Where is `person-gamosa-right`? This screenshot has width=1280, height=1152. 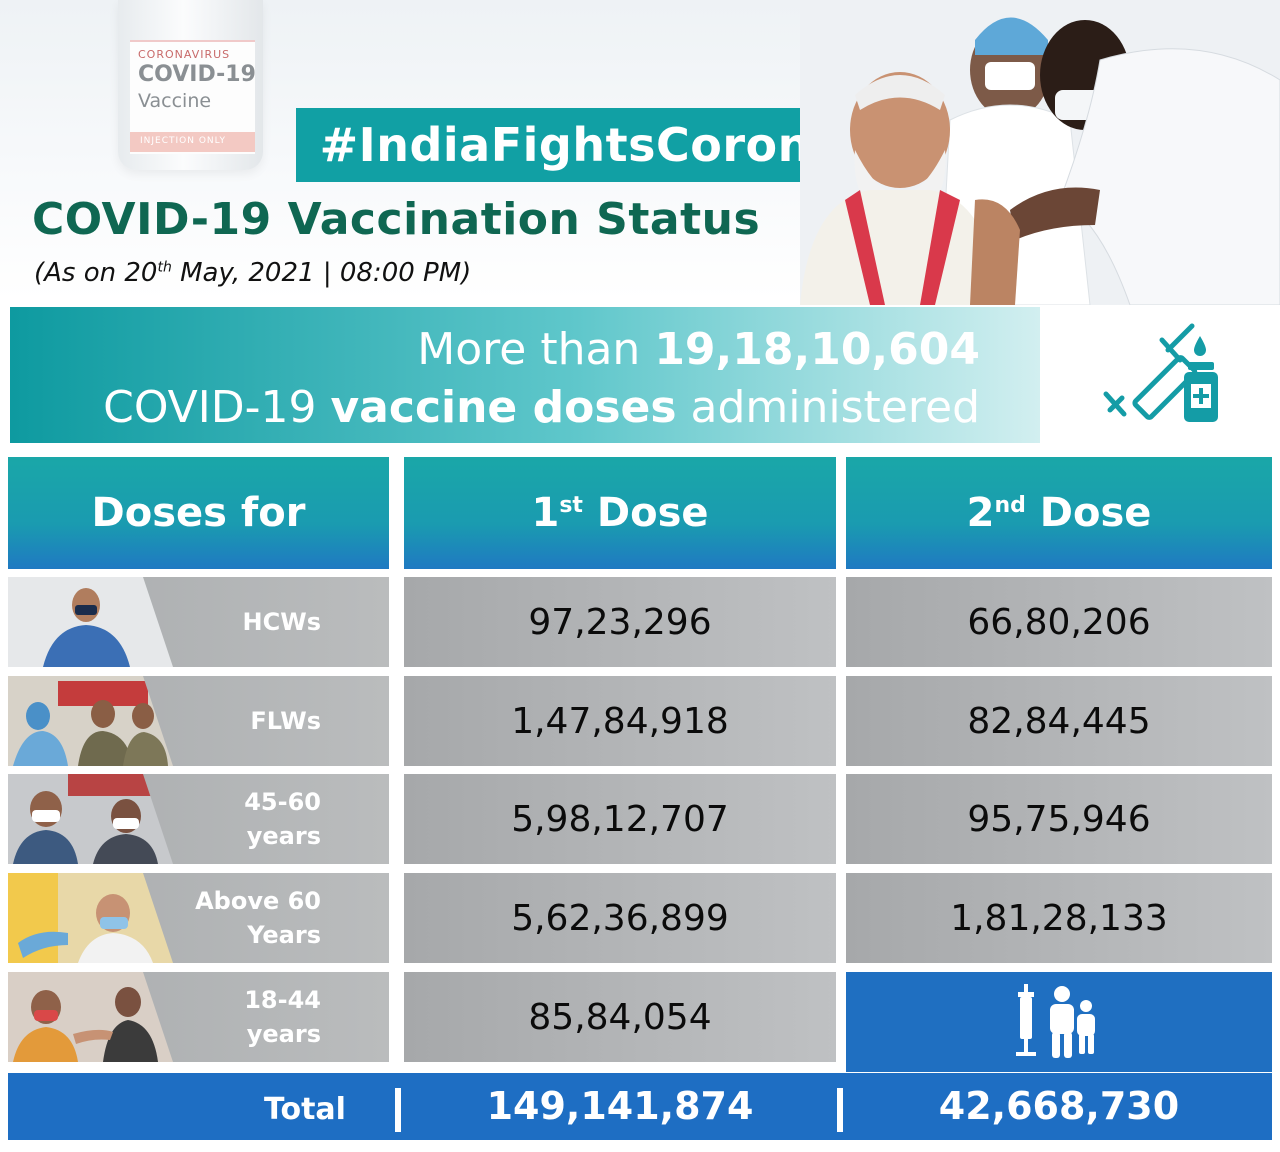 person-gamosa-right is located at coordinates (940, 247).